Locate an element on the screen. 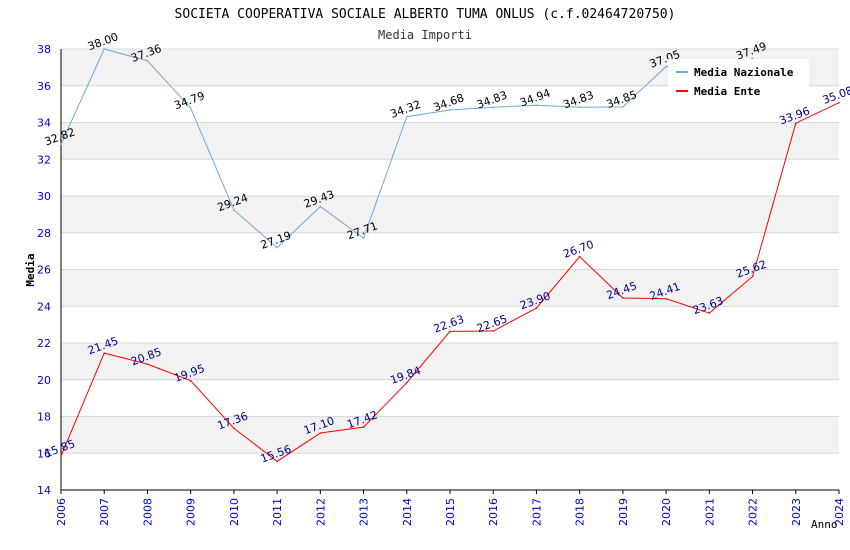  x-tick-label: 2021 is located at coordinates (709, 512).